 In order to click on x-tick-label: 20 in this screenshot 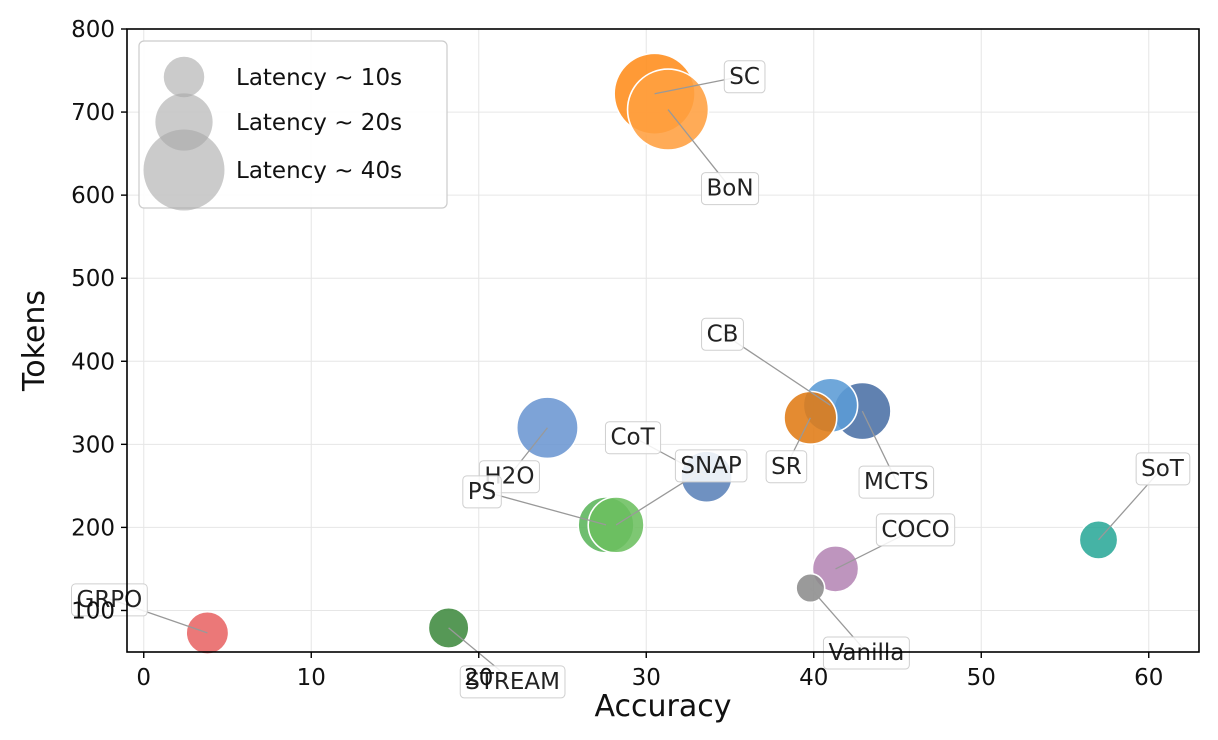, I will do `click(478, 678)`.